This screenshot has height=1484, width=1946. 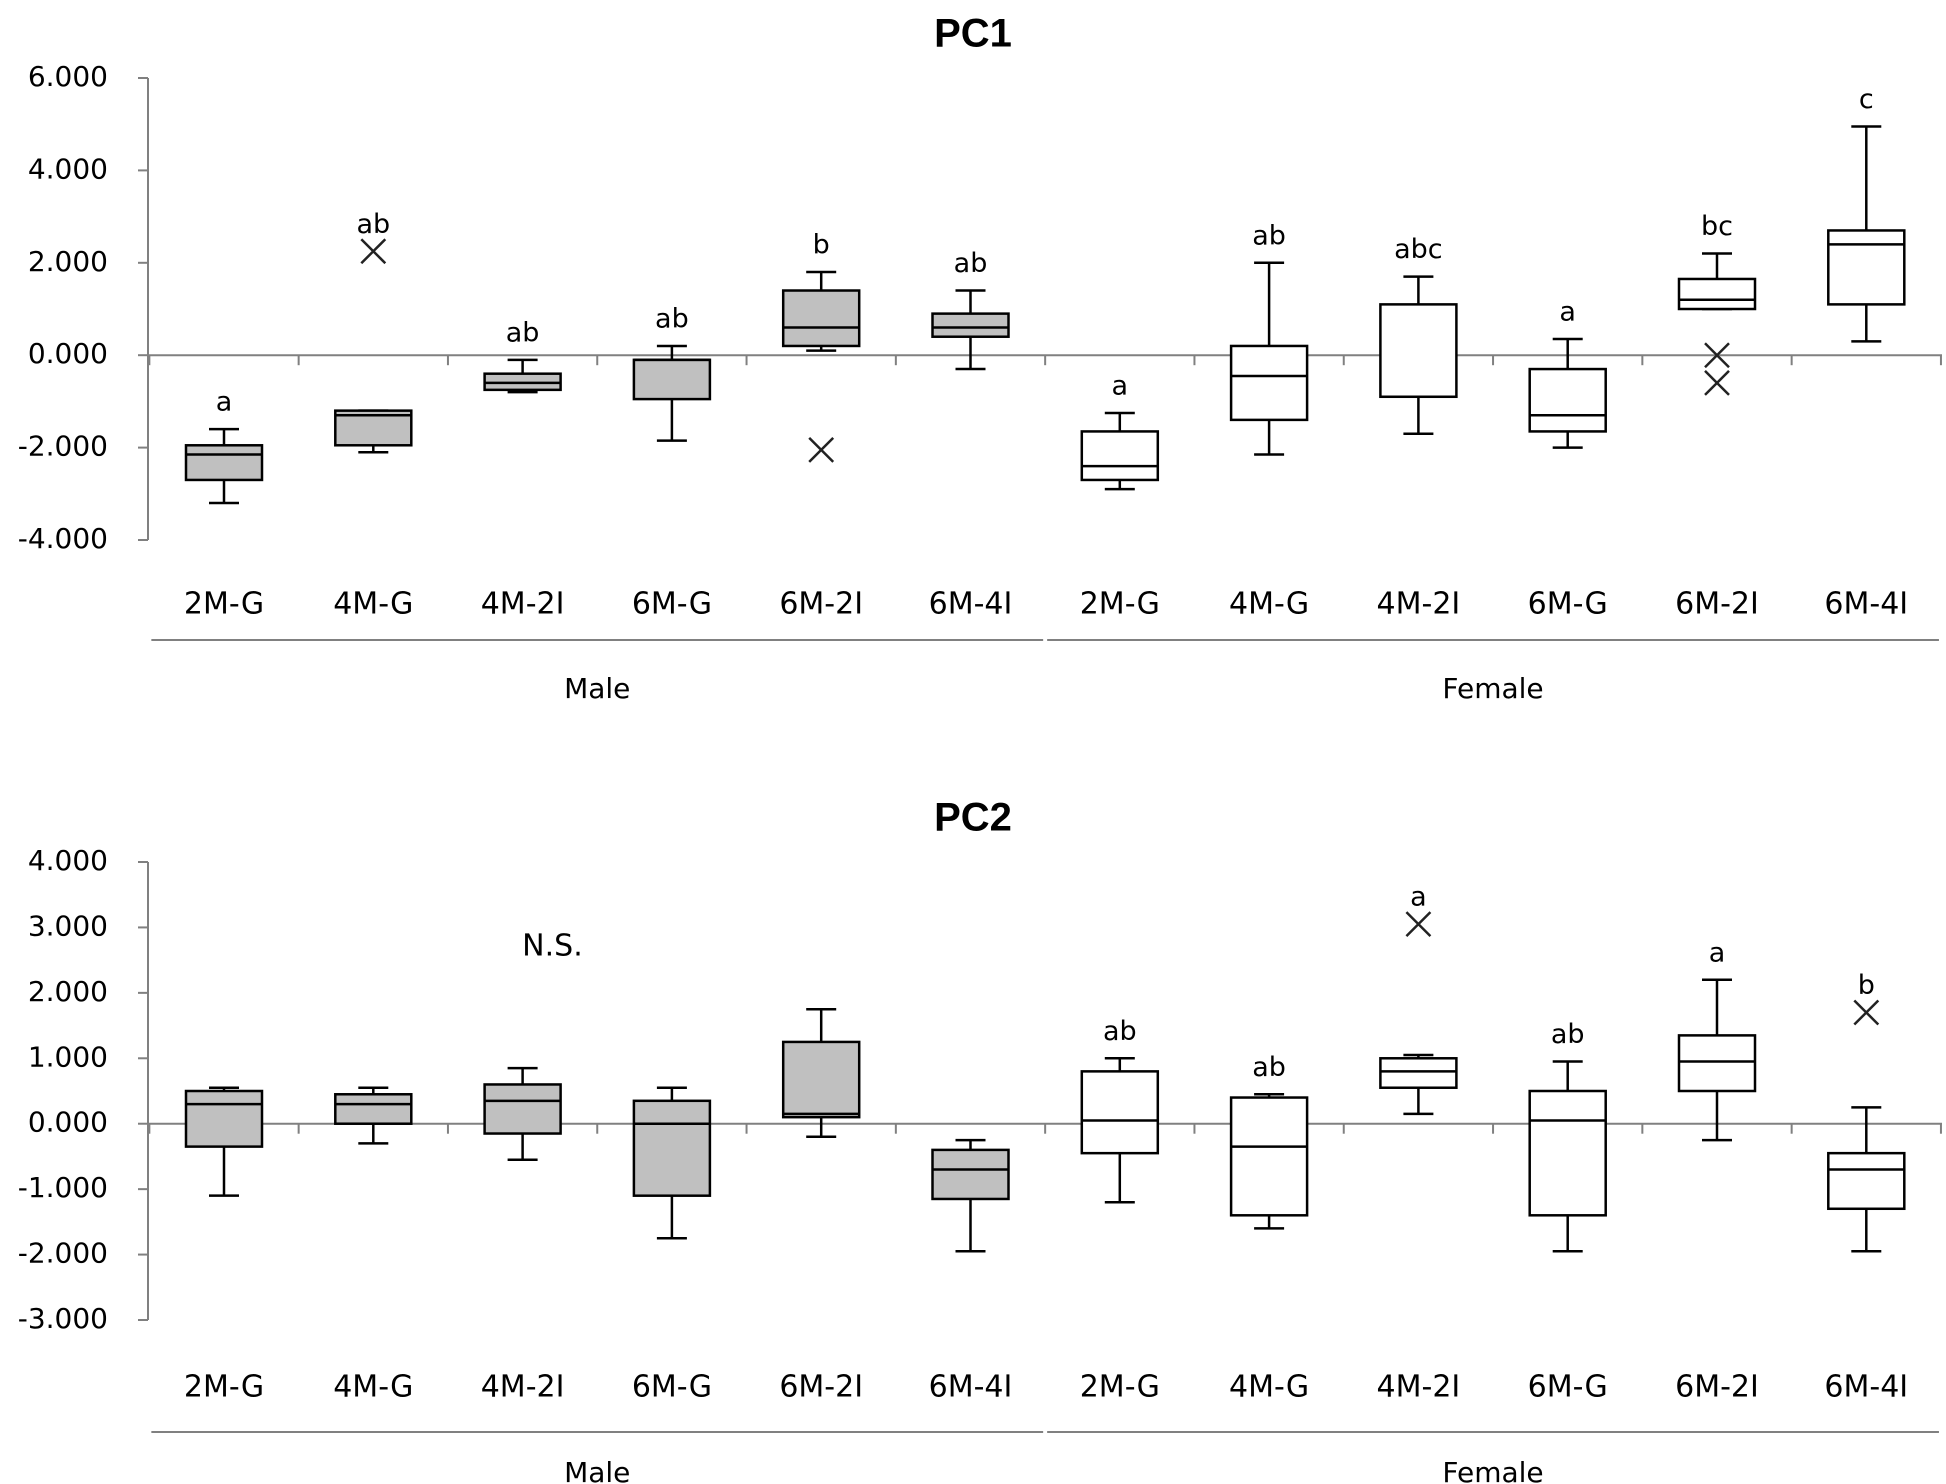 I want to click on chart-title: PC2, so click(x=973, y=818).